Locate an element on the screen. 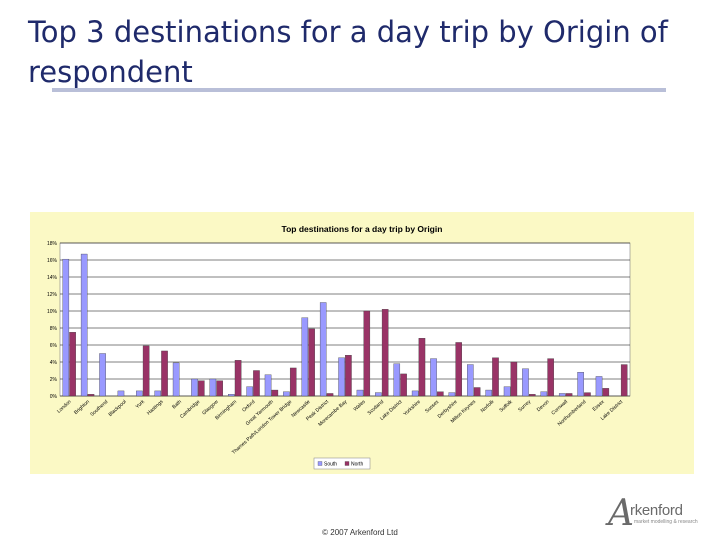 The height and width of the screenshot is (540, 720). x-tick-label: Surrey is located at coordinates (524, 406).